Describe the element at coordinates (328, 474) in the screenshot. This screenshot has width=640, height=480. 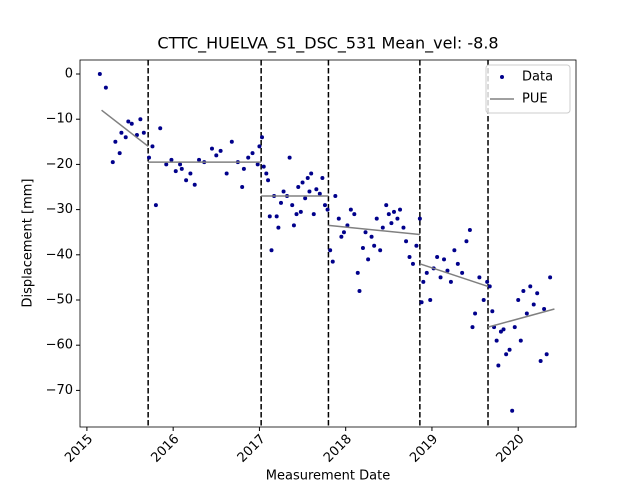
I see `x-axis-label: Measurement Date` at that location.